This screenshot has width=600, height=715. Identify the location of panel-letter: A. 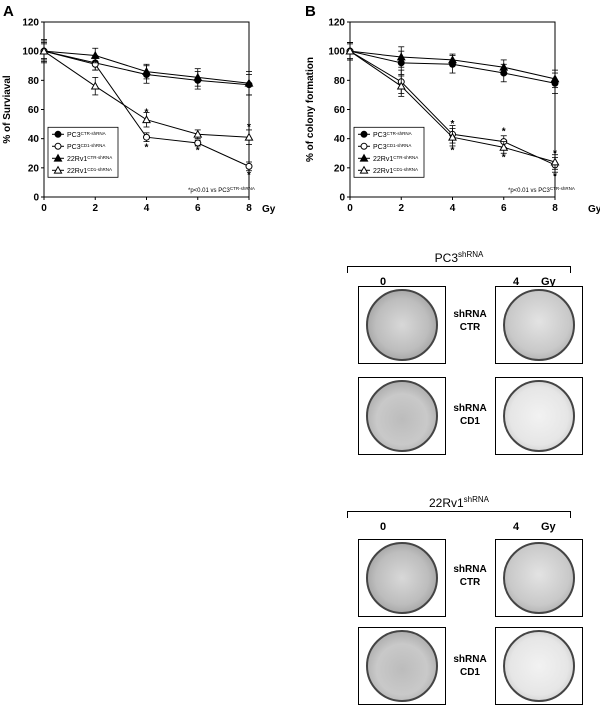
(8, 11).